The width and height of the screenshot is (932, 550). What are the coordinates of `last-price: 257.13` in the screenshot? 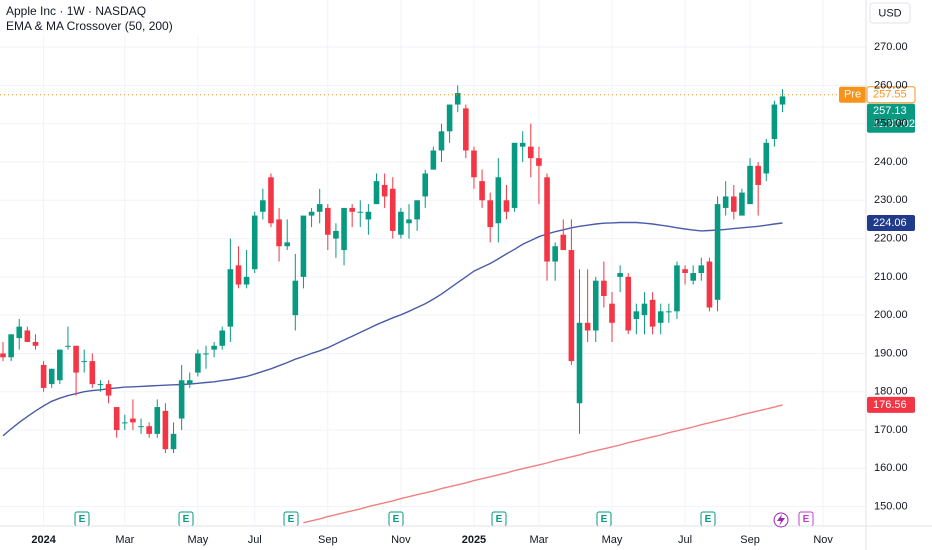 It's located at (890, 111).